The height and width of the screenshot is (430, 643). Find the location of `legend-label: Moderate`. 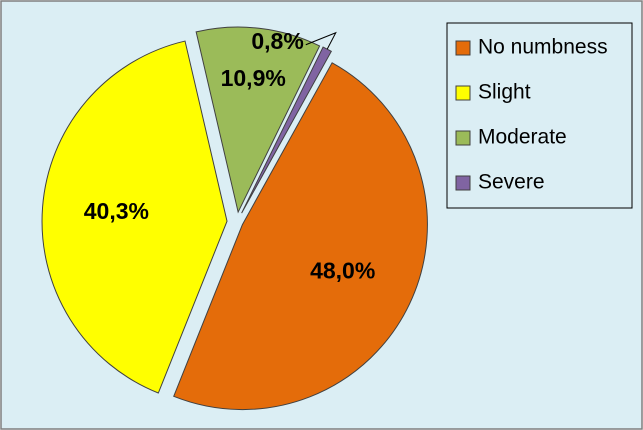

legend-label: Moderate is located at coordinates (522, 137).